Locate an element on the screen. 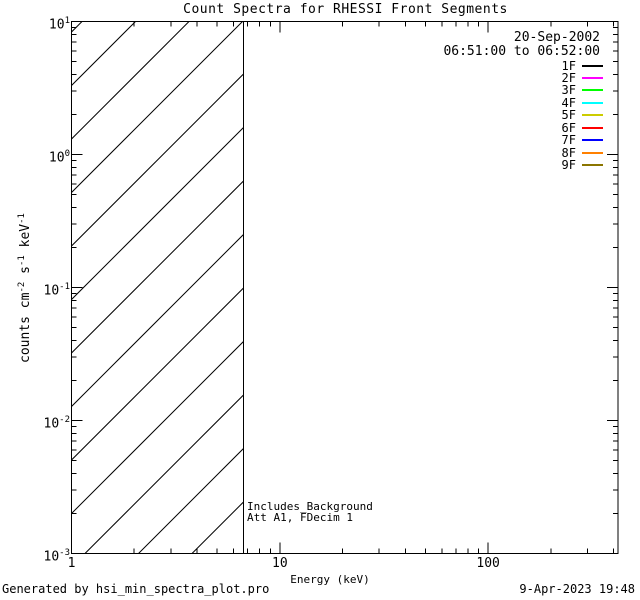 Image resolution: width=640 pixels, height=600 pixels. x-tick-label-1: 1 is located at coordinates (71, 563).